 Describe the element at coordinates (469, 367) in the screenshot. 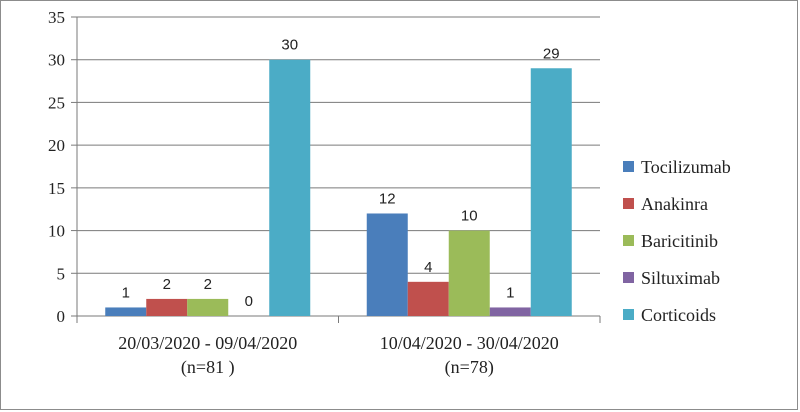

I see `x-category-sublabel: (n=78)` at that location.